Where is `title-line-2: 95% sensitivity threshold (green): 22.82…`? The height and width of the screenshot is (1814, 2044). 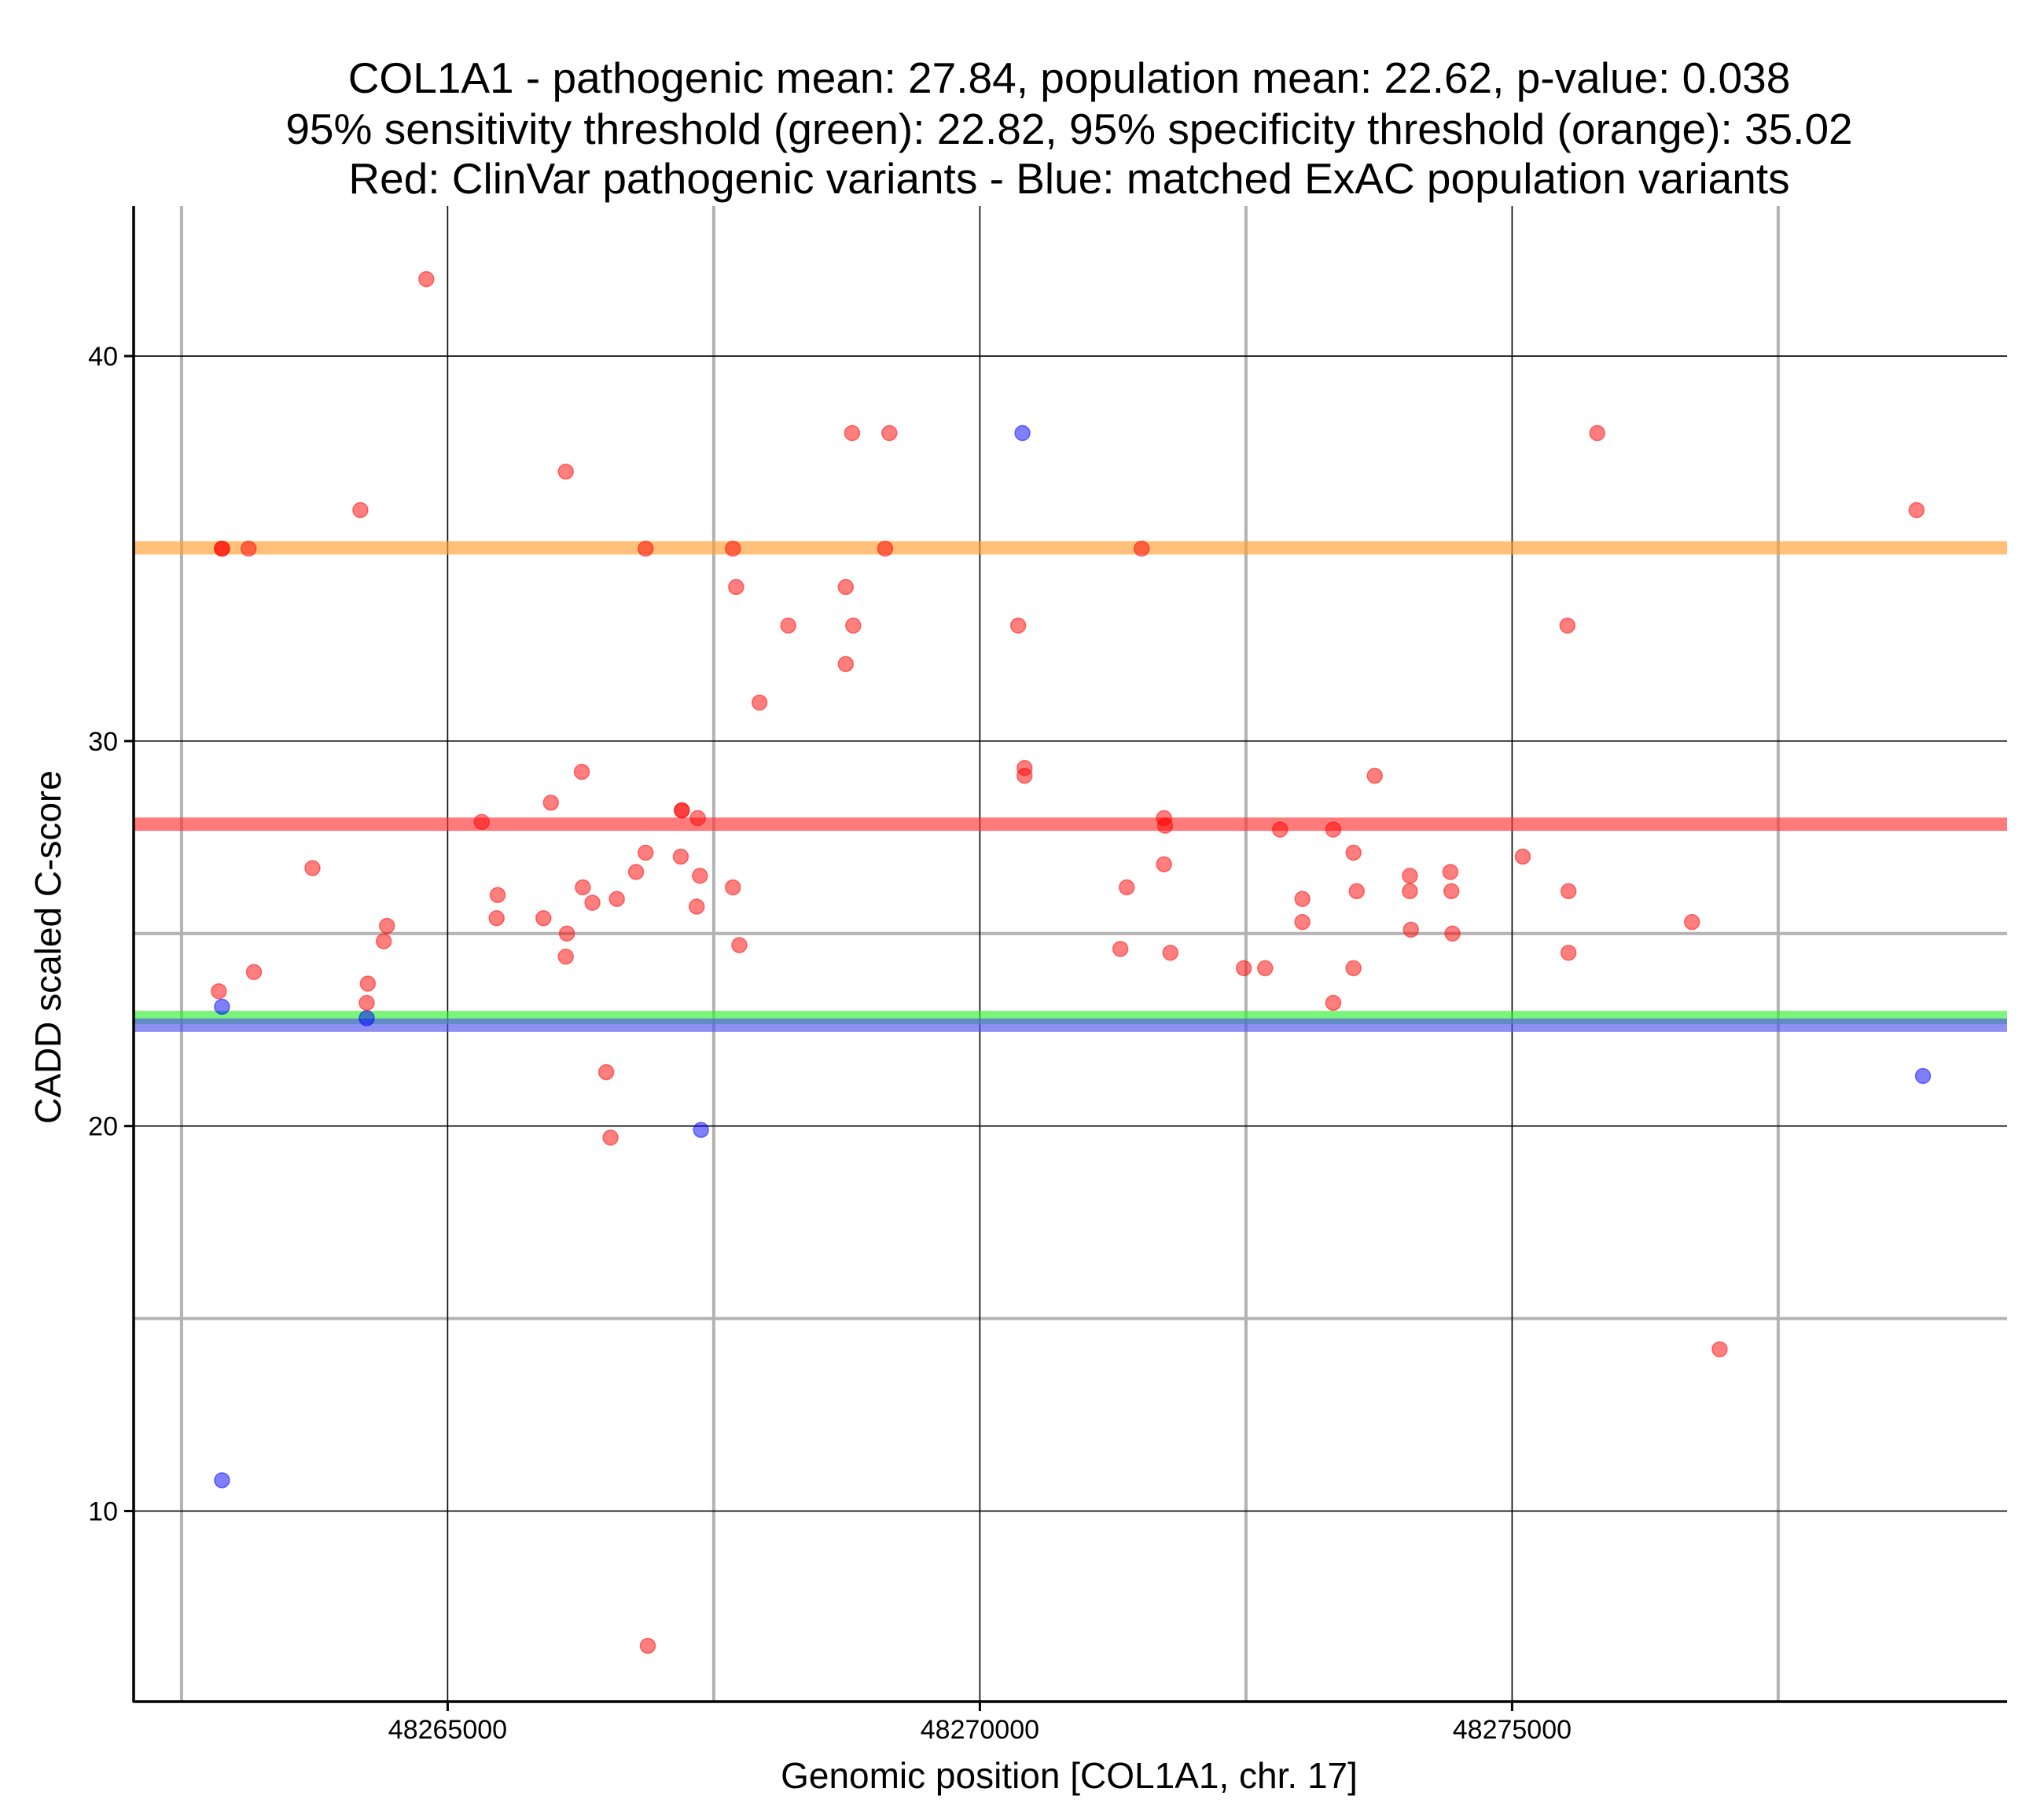 title-line-2: 95% sensitivity threshold (green): 22.82… is located at coordinates (1069, 129).